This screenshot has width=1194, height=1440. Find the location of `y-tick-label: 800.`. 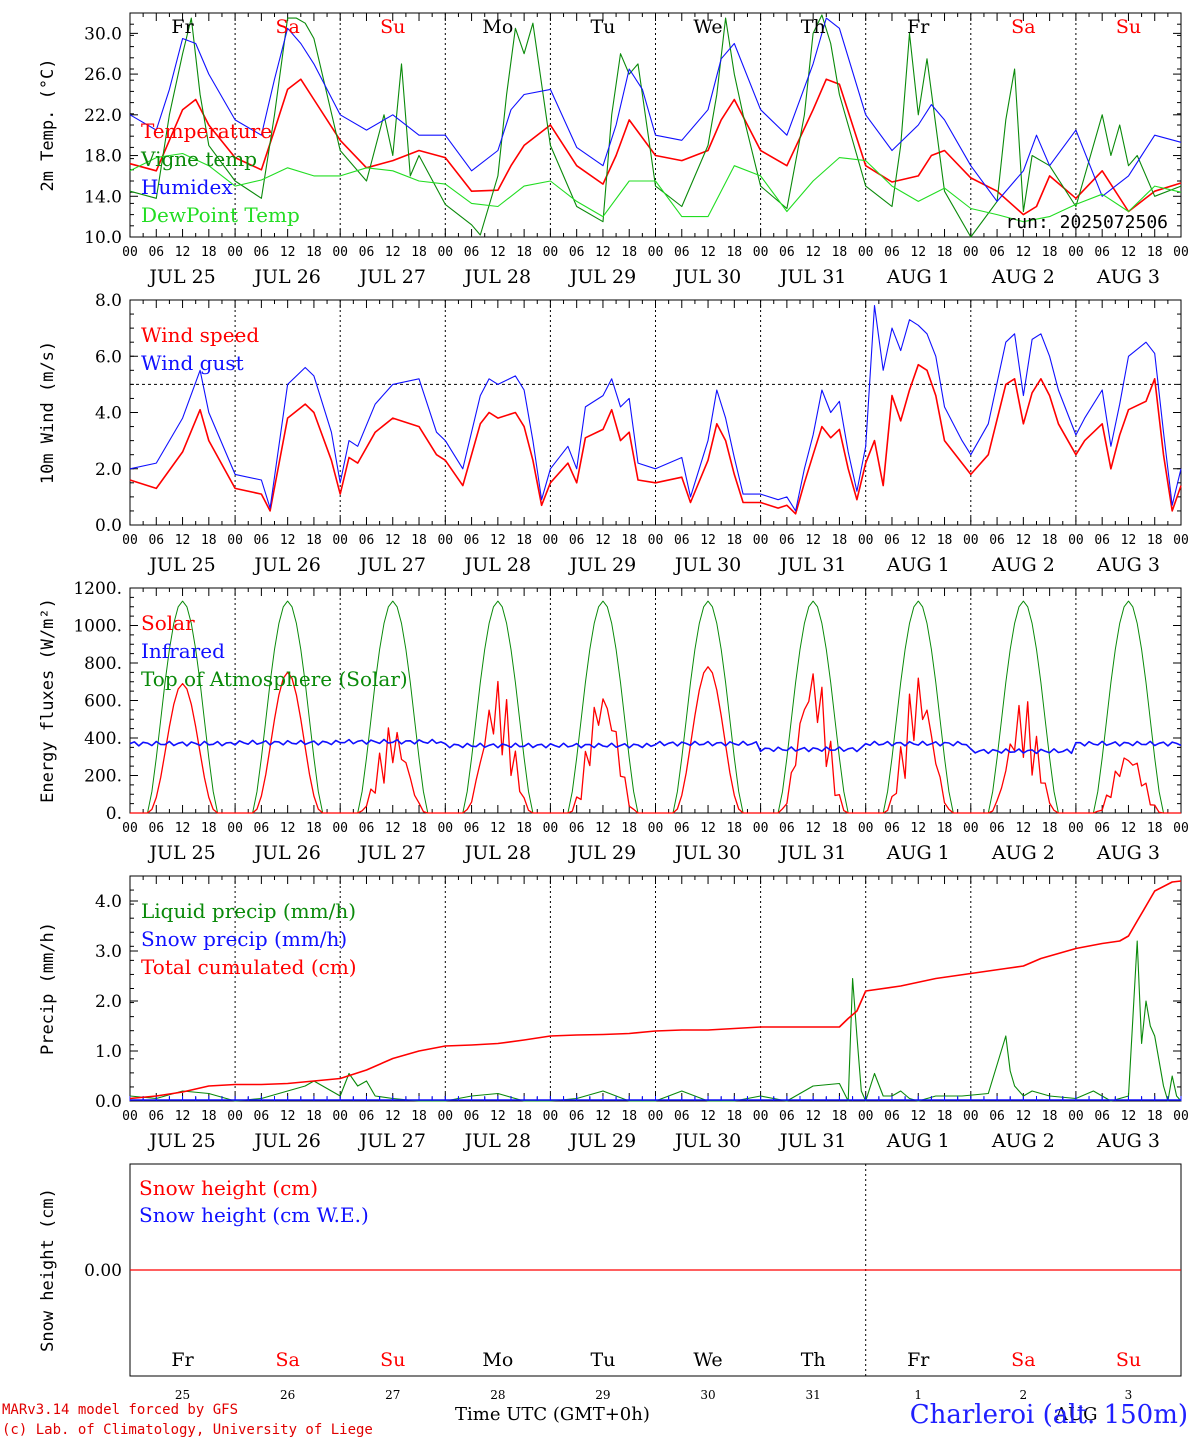

y-tick-label: 800. is located at coordinates (103, 664).